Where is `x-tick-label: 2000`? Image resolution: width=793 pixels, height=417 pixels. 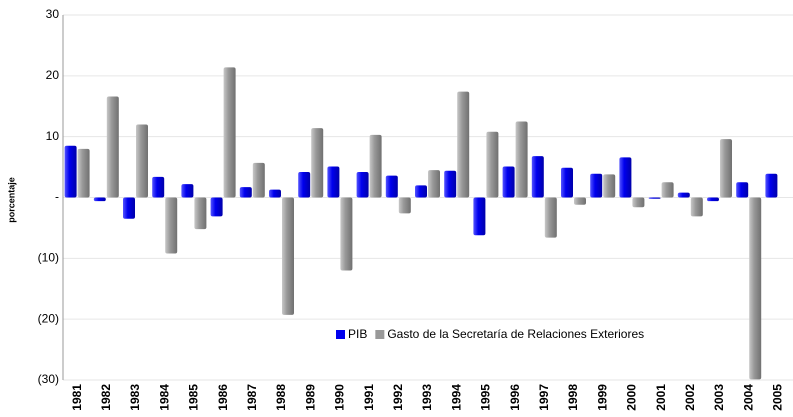
x-tick-label: 2000 is located at coordinates (632, 397).